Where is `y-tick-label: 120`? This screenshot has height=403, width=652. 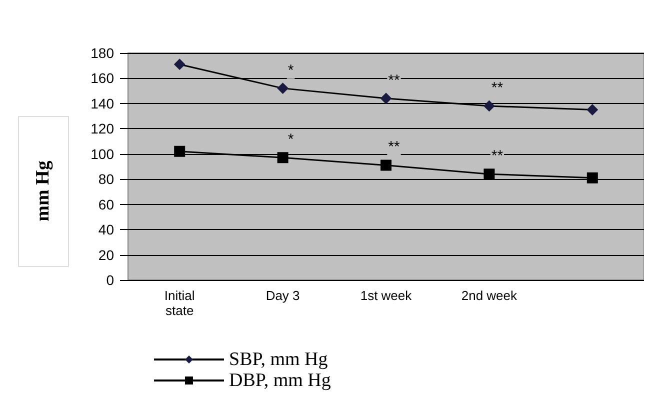
y-tick-label: 120 is located at coordinates (102, 128).